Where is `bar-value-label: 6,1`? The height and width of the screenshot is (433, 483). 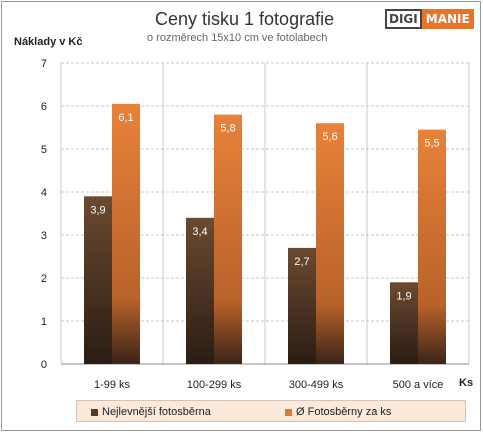 bar-value-label: 6,1 is located at coordinates (125, 118).